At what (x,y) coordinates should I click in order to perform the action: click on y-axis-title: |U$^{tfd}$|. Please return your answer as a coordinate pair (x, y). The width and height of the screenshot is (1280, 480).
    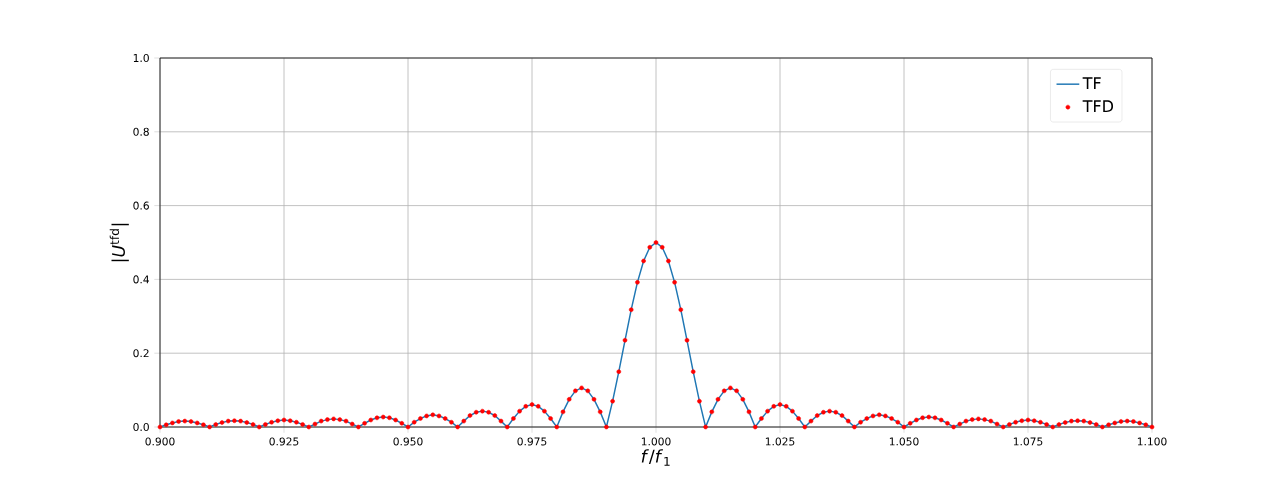
    Looking at the image, I should click on (119, 242).